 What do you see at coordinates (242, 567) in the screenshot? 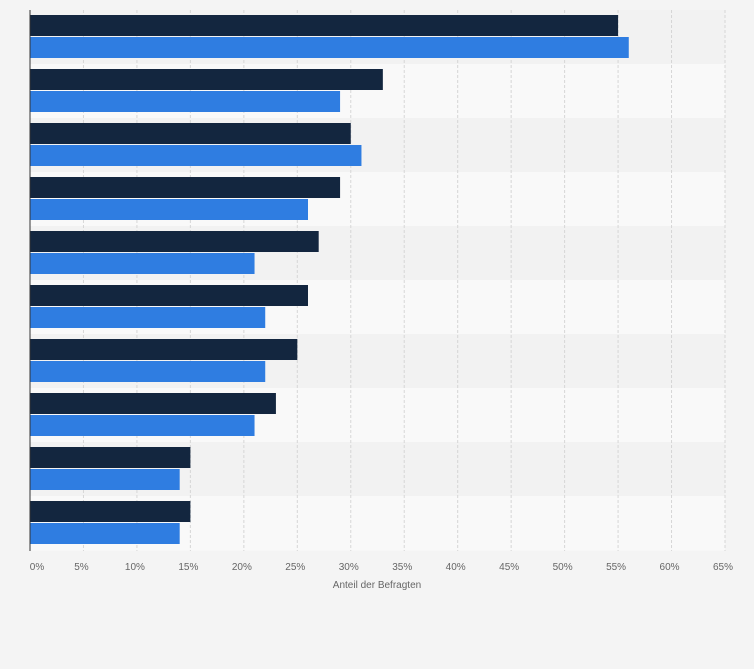
I see `tick-label: 20%` at bounding box center [242, 567].